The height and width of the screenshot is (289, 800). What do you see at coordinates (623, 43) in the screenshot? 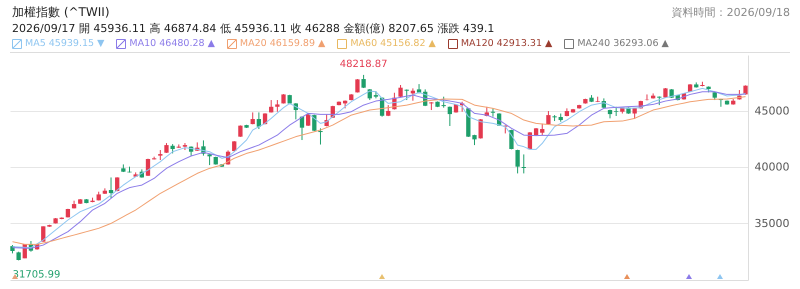
I see `text: MA240 36293.06 ▲` at bounding box center [623, 43].